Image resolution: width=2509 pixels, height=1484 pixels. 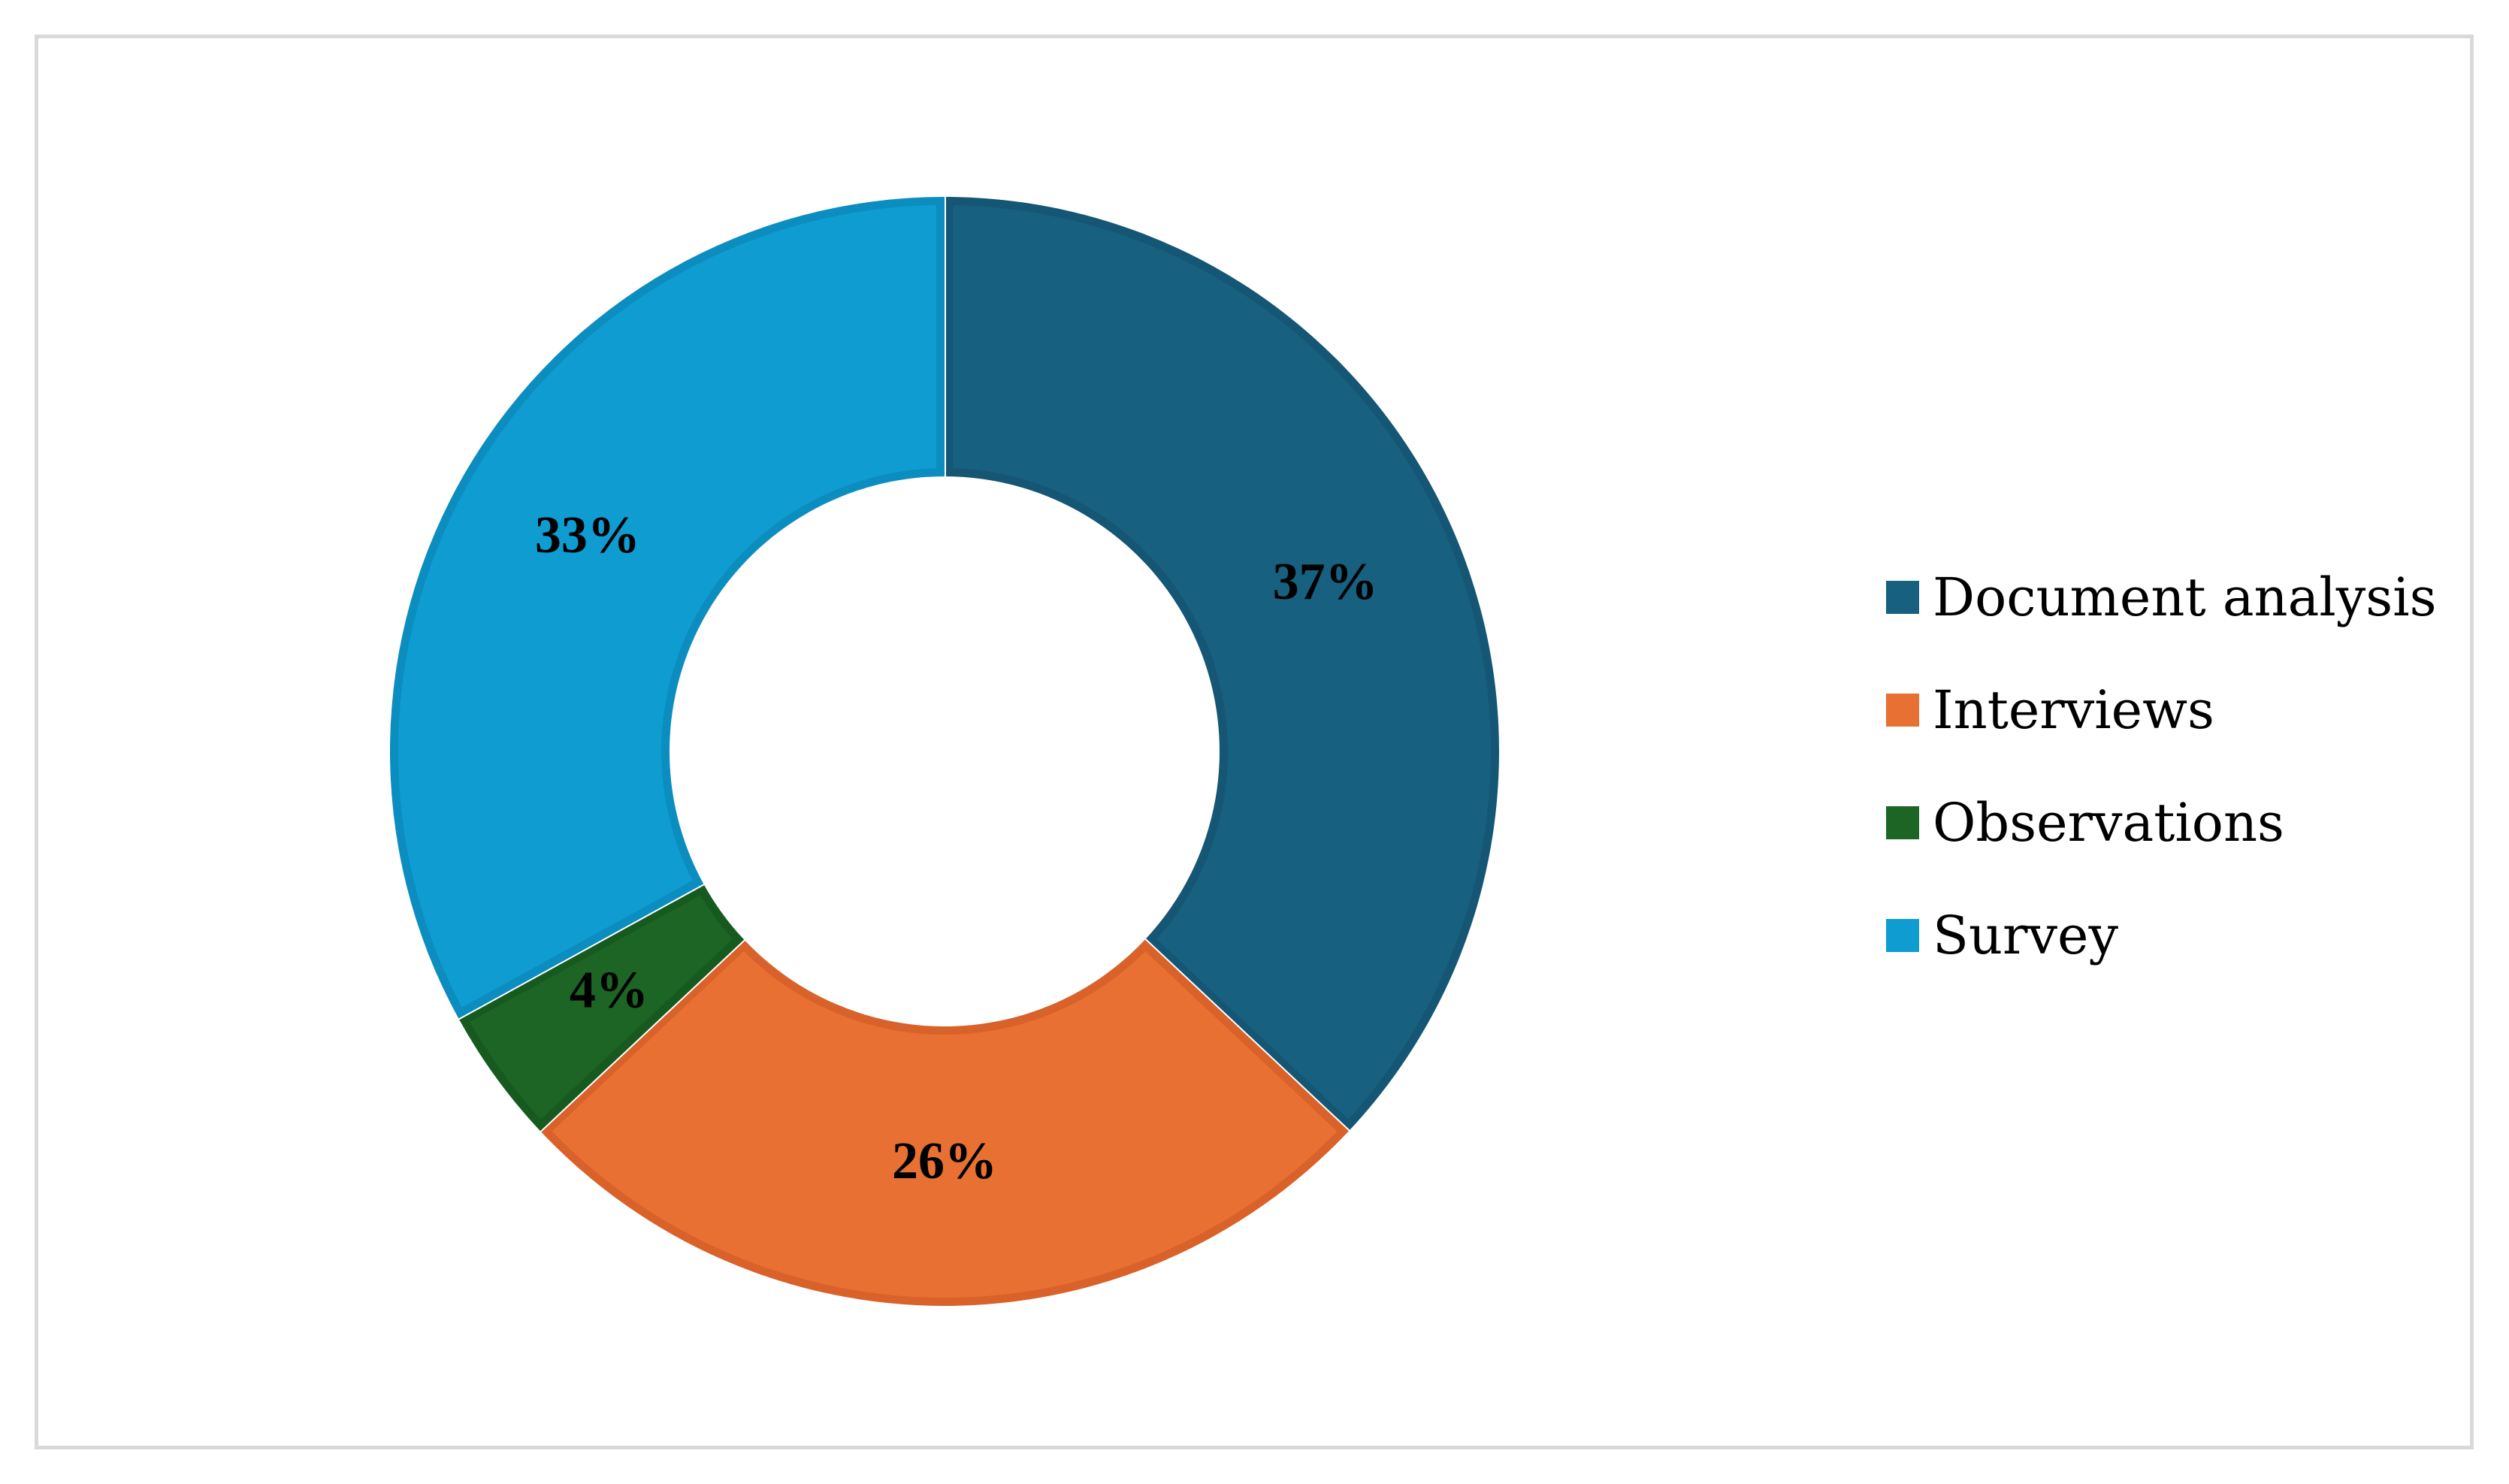 What do you see at coordinates (2073, 710) in the screenshot?
I see `legend-label-interviews: Interviews` at bounding box center [2073, 710].